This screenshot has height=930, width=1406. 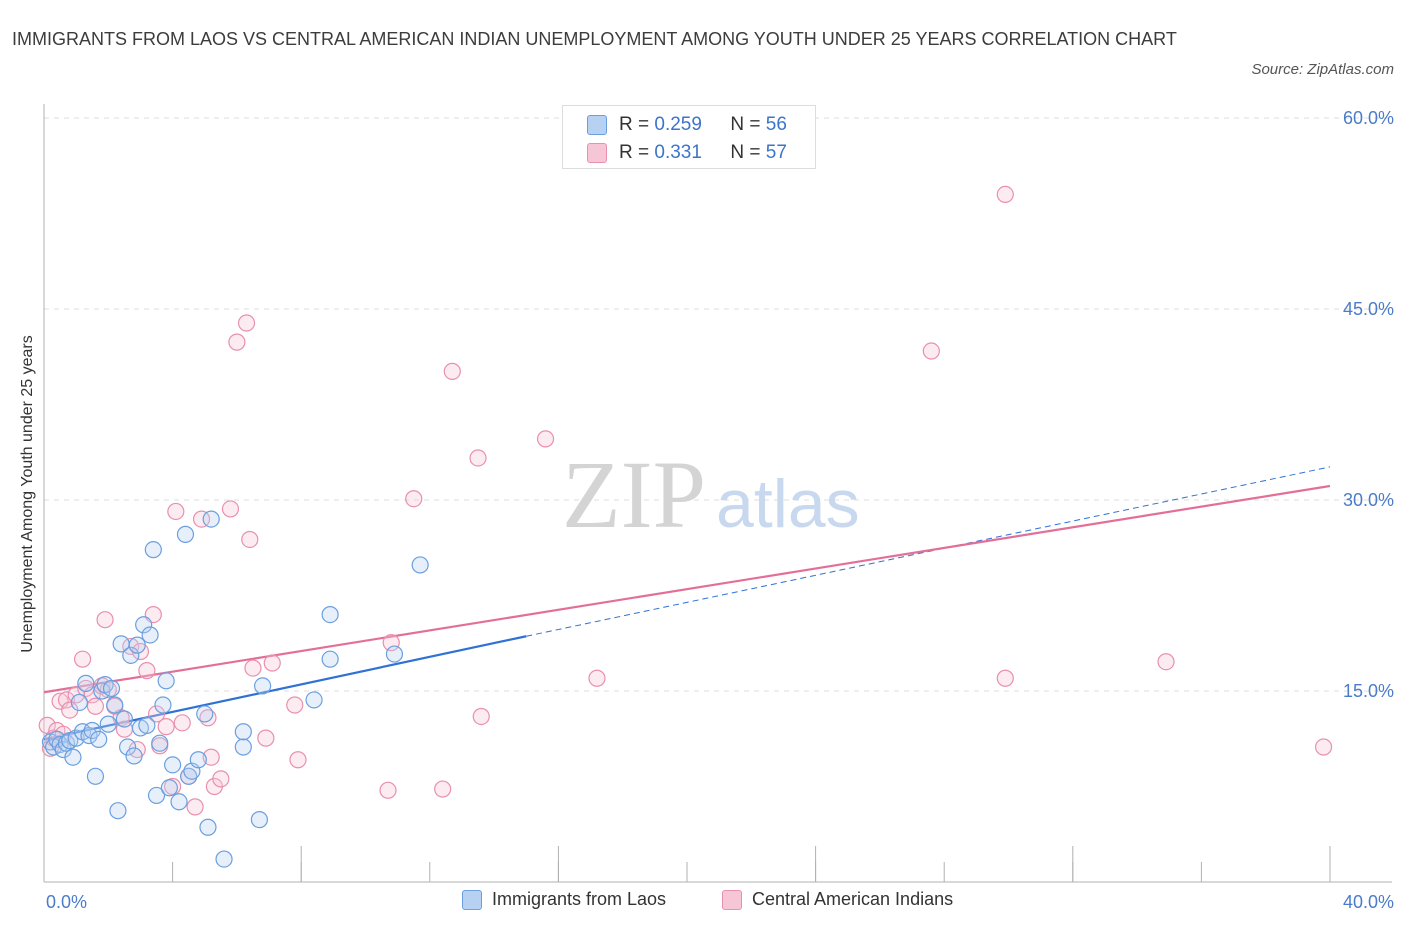 I want to click on series-legend-pink: Central American Indians, so click(x=837, y=899).